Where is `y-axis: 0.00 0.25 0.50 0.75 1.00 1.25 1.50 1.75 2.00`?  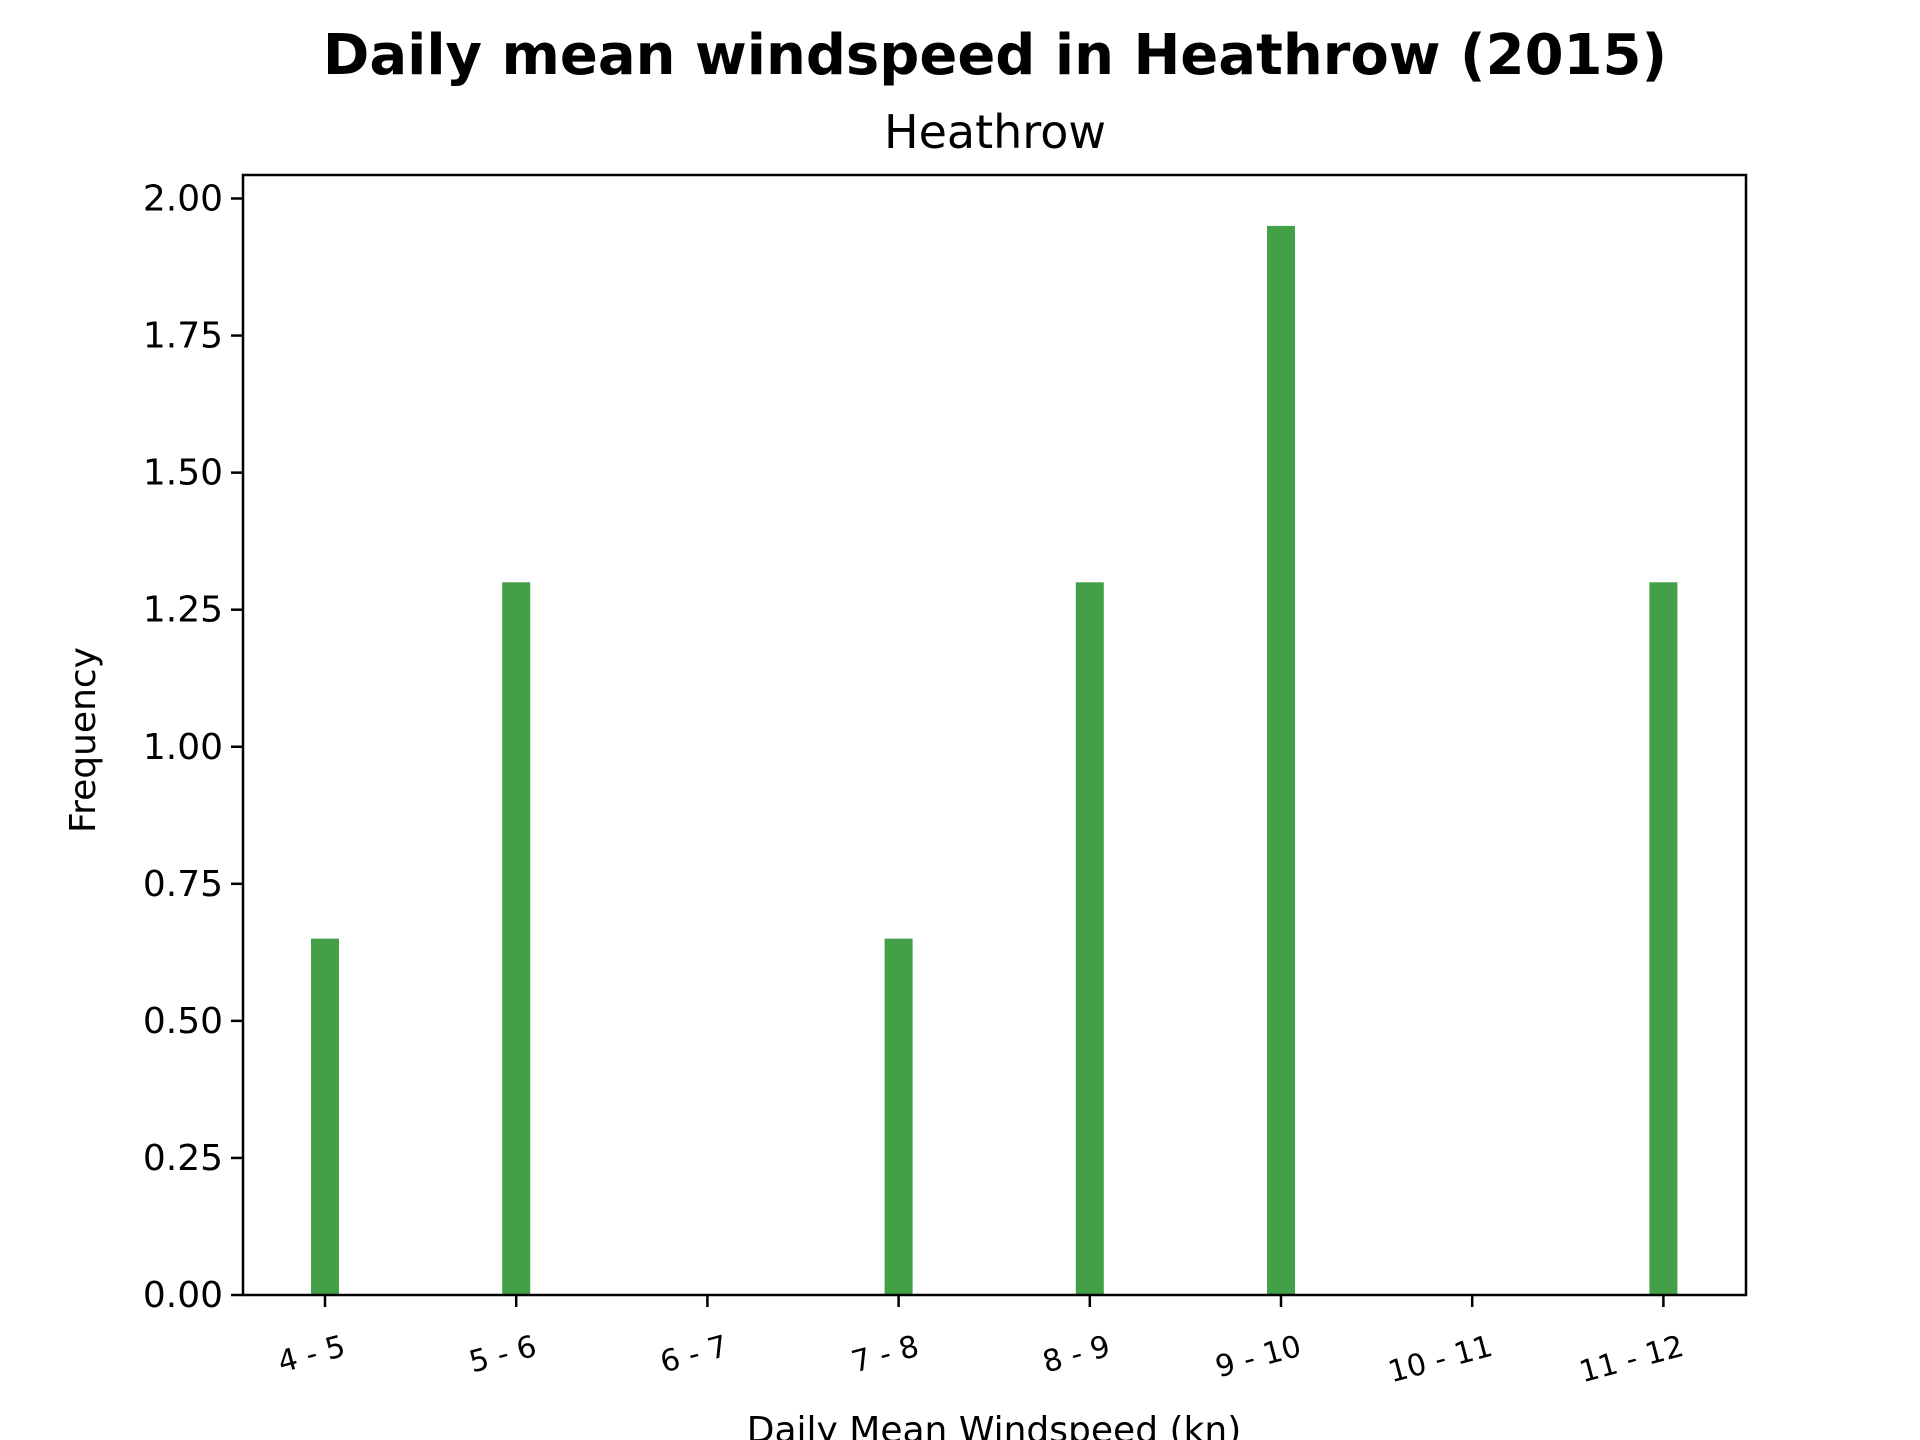 y-axis: 0.00 0.25 0.50 0.75 1.00 1.25 1.50 1.75 2.00 is located at coordinates (193, 747).